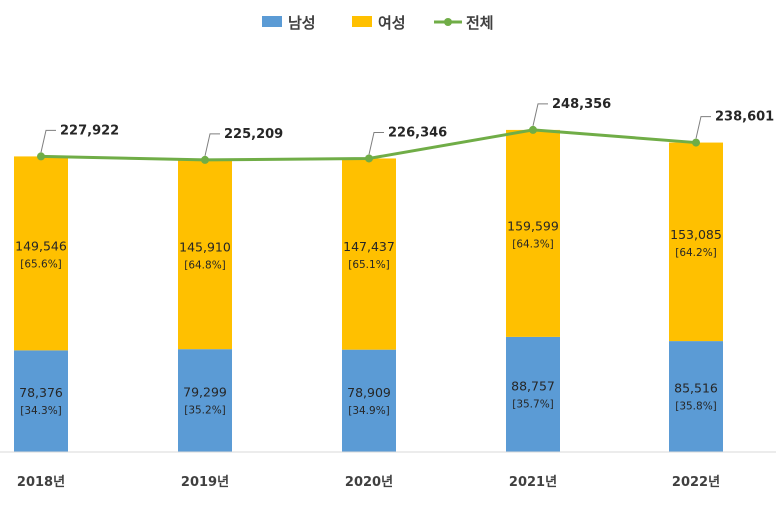 This screenshot has height=522, width=776. I want to click on x-tick-3: 2021년, so click(533, 482).